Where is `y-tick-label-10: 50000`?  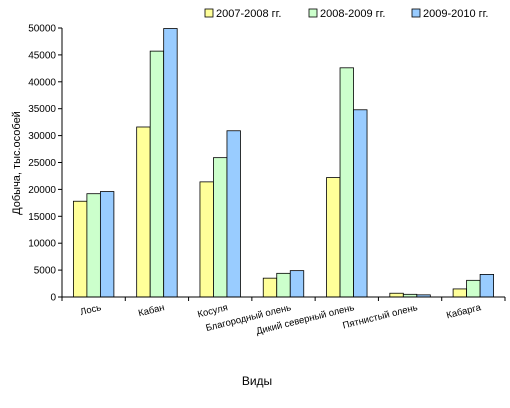 y-tick-label-10: 50000 is located at coordinates (42, 29).